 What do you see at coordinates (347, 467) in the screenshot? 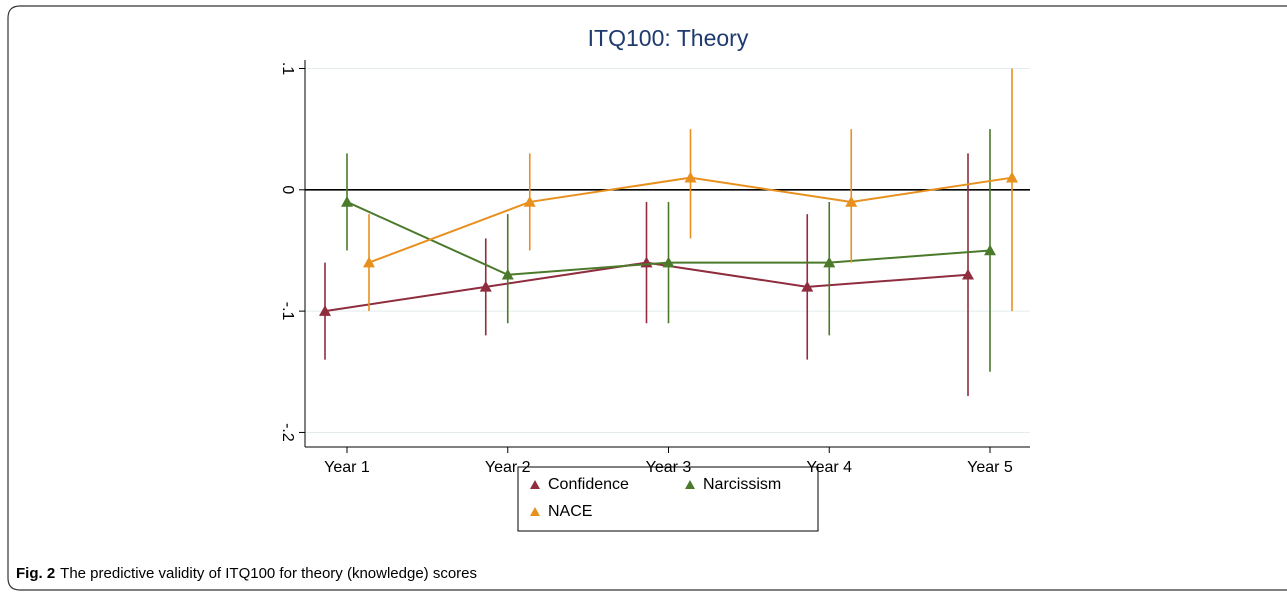
I see `x-tick-label: Year 1` at bounding box center [347, 467].